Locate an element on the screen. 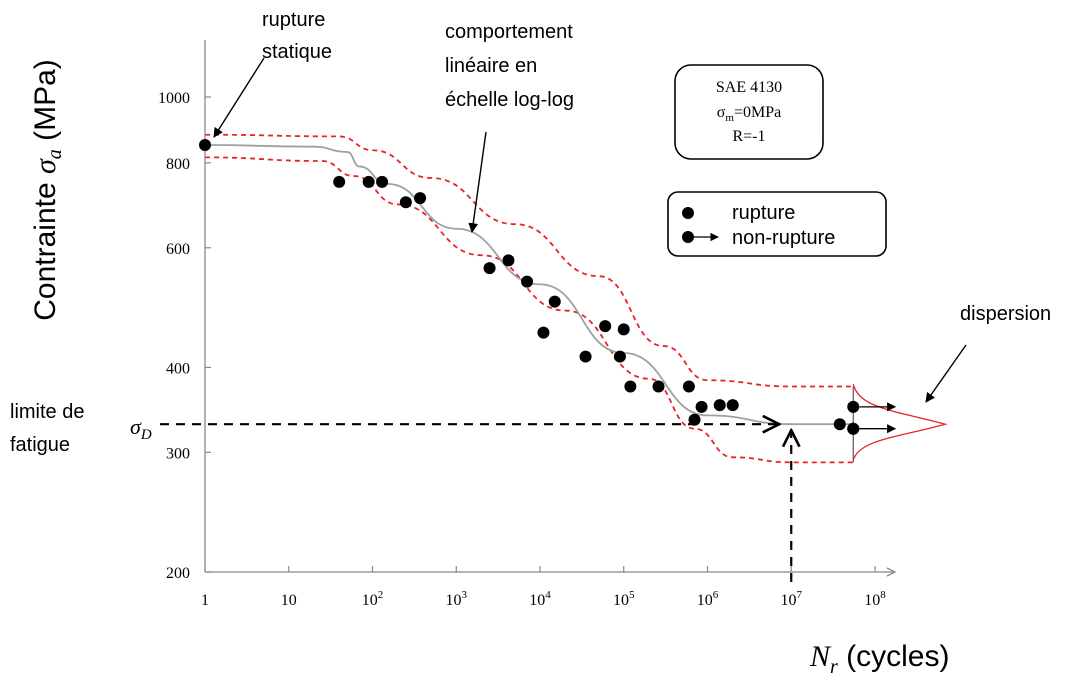 The width and height of the screenshot is (1085, 679). annotation-comportement-arrow is located at coordinates (477, 182).